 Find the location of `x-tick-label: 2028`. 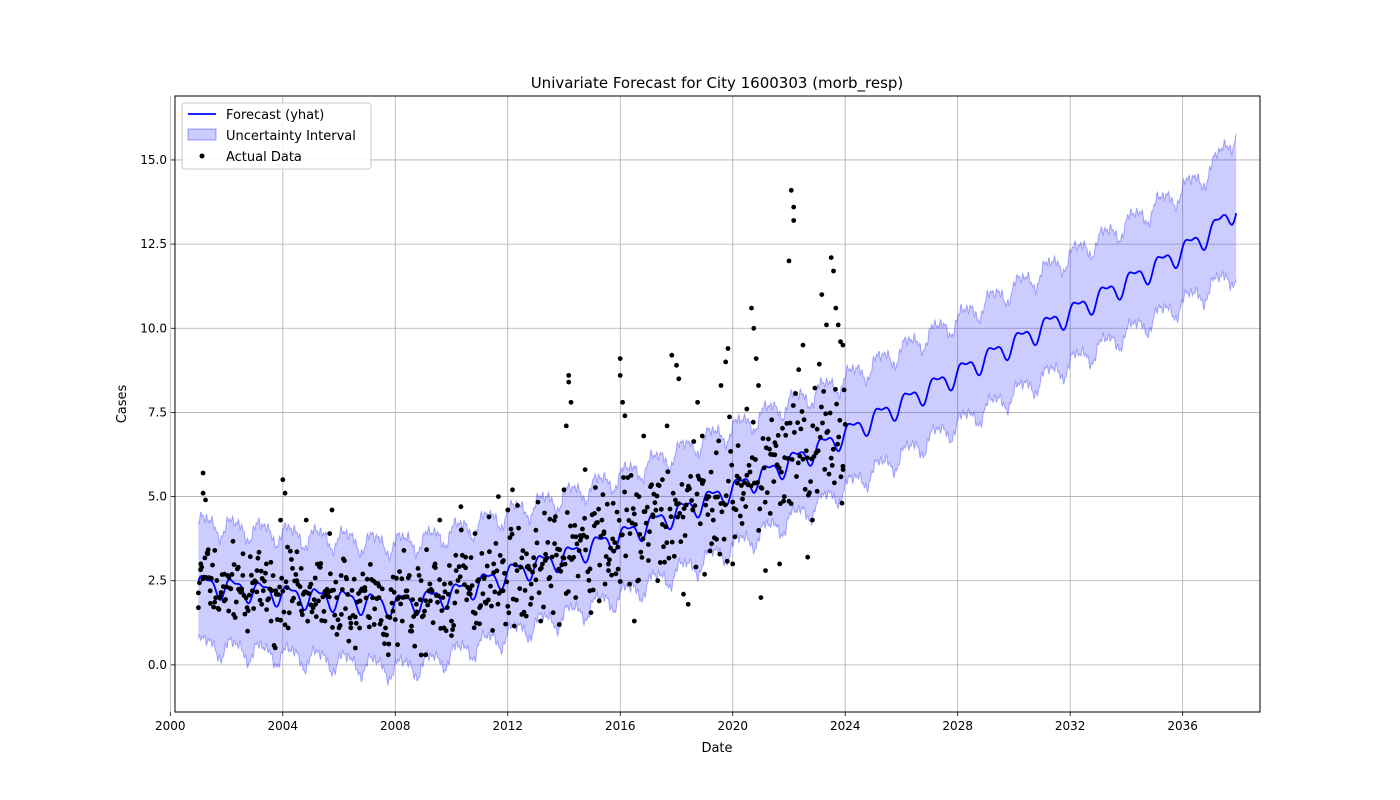

x-tick-label: 2028 is located at coordinates (957, 726).